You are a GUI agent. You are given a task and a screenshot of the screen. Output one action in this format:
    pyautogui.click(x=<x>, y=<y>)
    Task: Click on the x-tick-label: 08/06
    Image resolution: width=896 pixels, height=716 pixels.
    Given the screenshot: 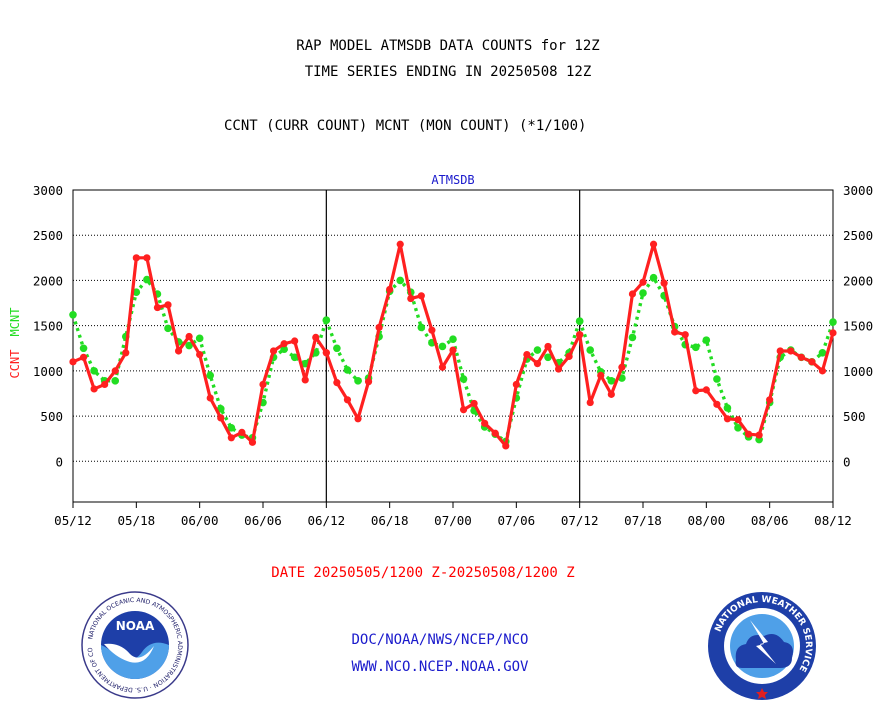 What is the action you would take?
    pyautogui.click(x=770, y=520)
    